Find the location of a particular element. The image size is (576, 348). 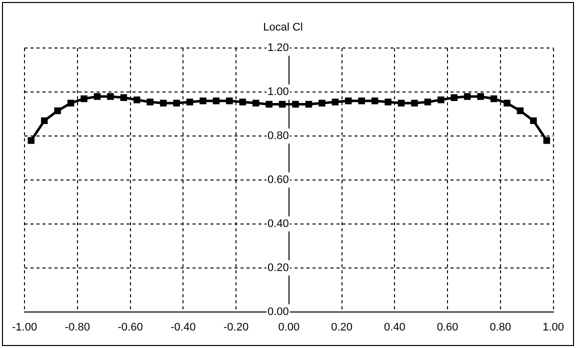

x-tick-label: -0.80 is located at coordinates (77, 327).